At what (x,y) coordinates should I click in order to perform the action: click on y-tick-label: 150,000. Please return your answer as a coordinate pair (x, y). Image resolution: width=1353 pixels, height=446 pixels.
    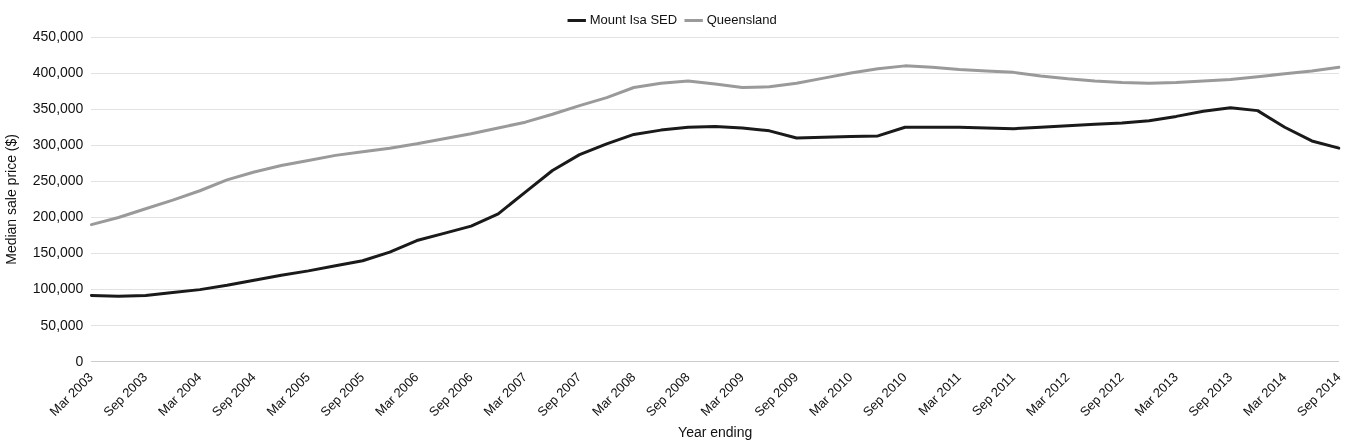
    Looking at the image, I should click on (58, 252).